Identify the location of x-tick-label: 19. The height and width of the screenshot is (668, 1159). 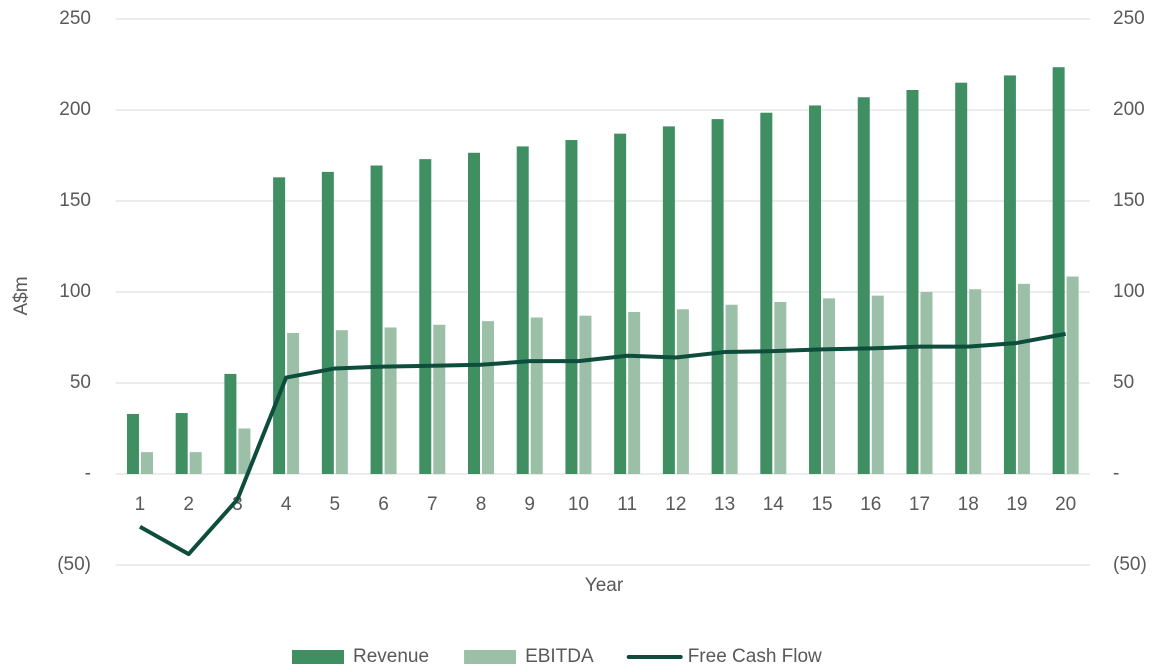
(1016, 504).